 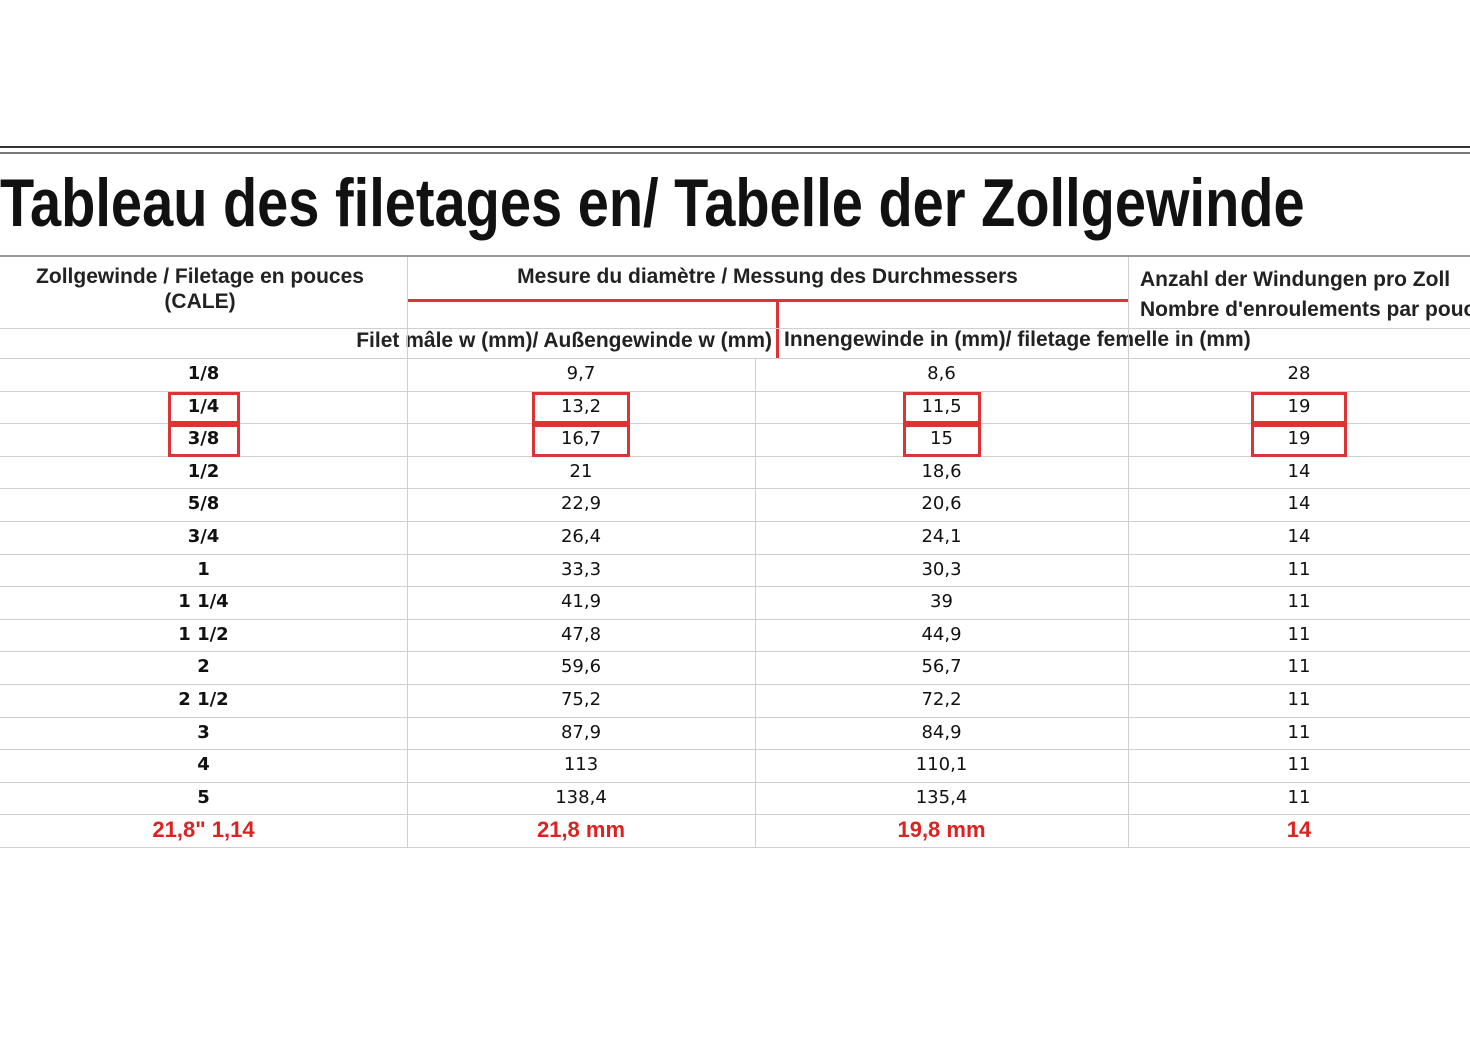 What do you see at coordinates (941, 830) in the screenshot?
I see `result-cell: 19,8 mm` at bounding box center [941, 830].